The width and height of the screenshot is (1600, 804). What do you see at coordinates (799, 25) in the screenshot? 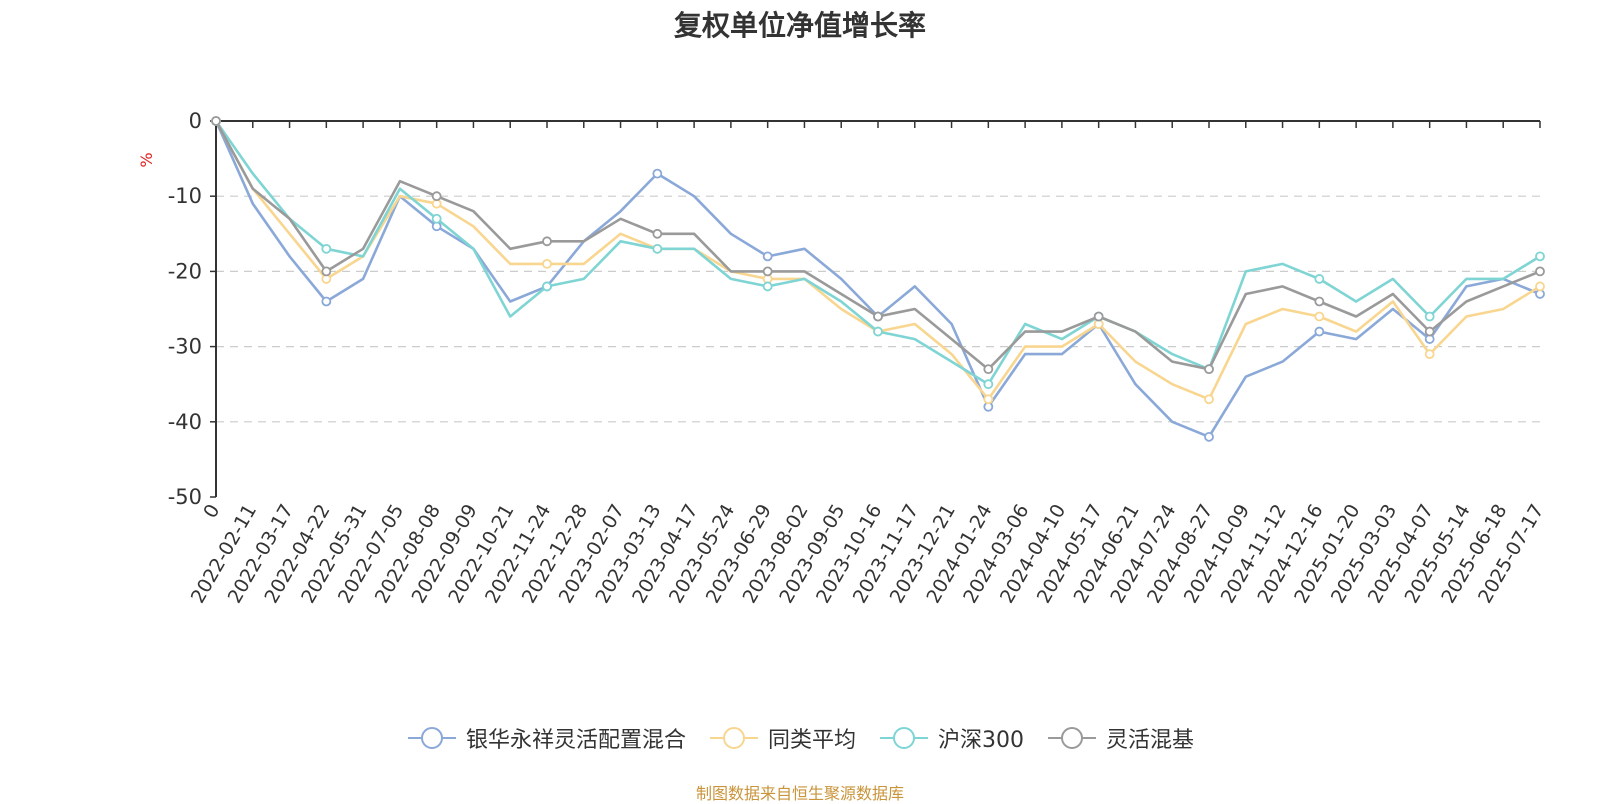
I see `chart-title: 复权单位净值增长率` at bounding box center [799, 25].